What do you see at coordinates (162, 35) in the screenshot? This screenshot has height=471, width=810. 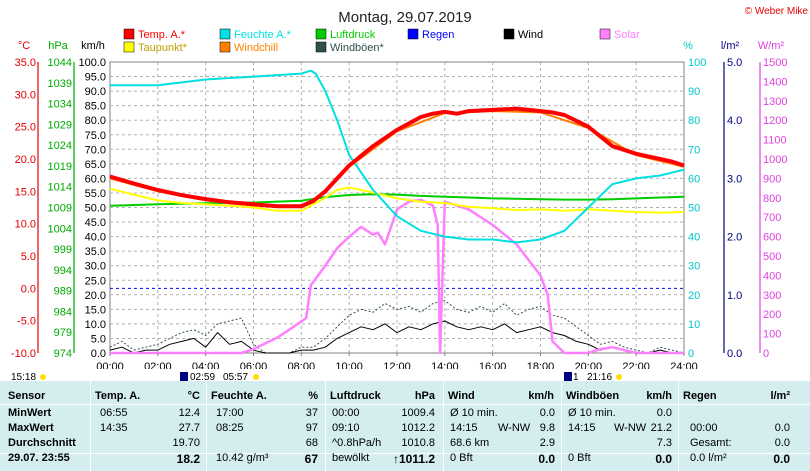 I see `legend-label: Temp. A.*` at bounding box center [162, 35].